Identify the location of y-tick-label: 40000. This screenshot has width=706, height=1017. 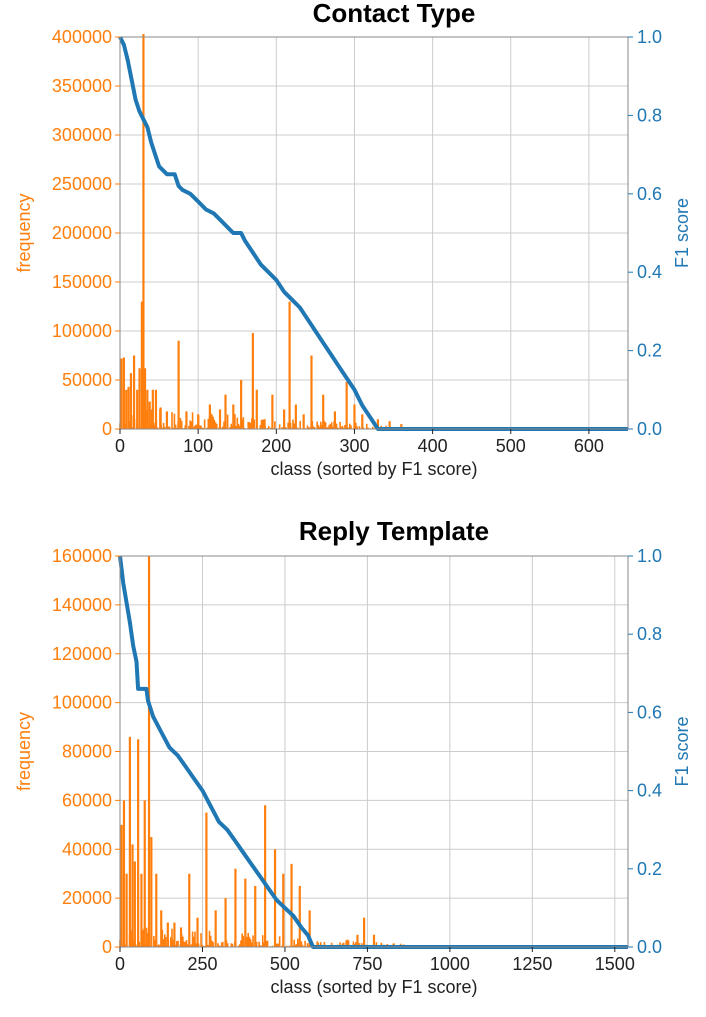
(87, 849).